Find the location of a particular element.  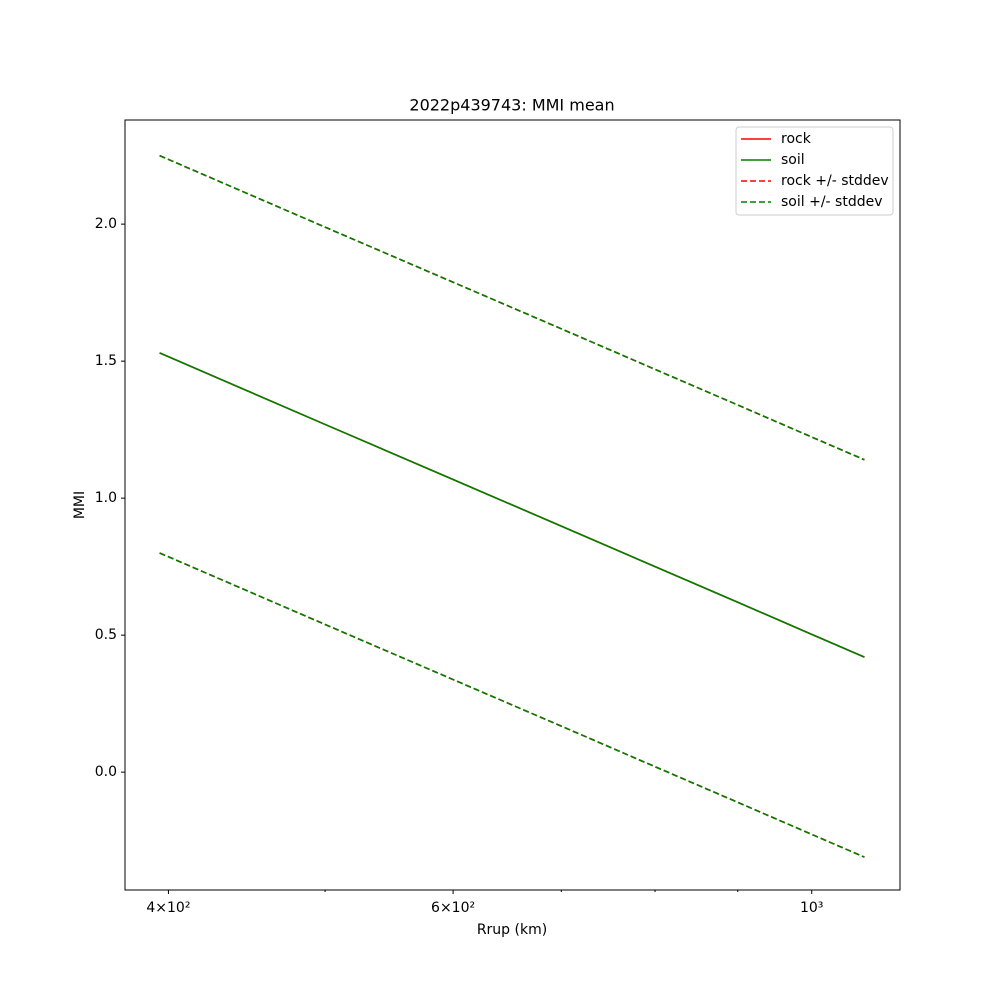

y-tick-label: 1.0 is located at coordinates (106, 498).